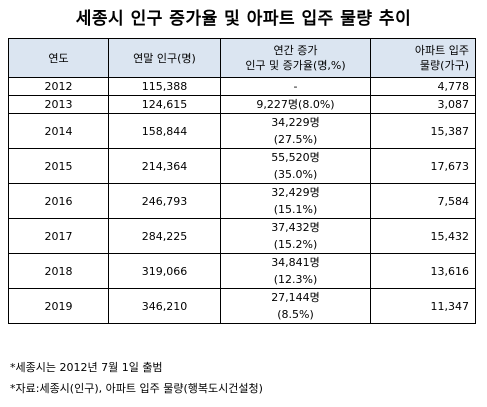  Describe the element at coordinates (423, 104) in the screenshot. I see `cell-apartments: 3,087` at that location.